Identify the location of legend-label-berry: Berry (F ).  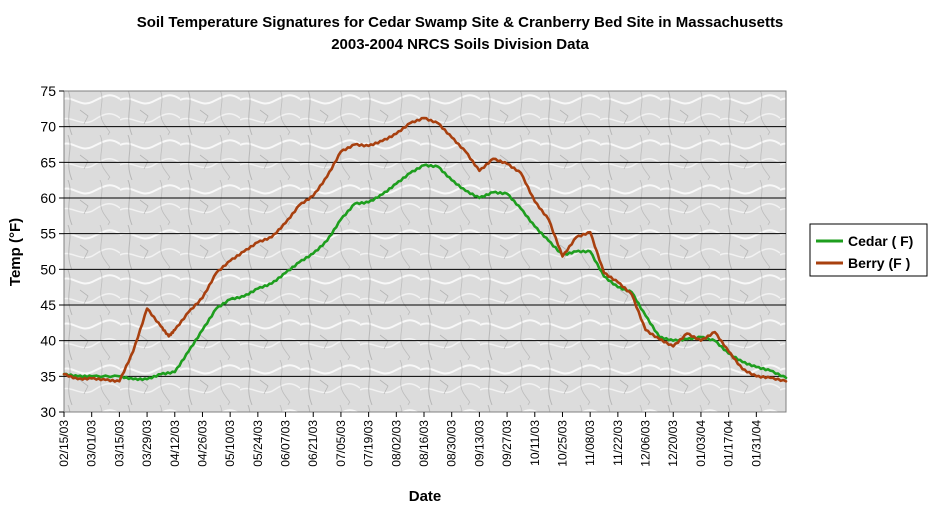
(879, 263).